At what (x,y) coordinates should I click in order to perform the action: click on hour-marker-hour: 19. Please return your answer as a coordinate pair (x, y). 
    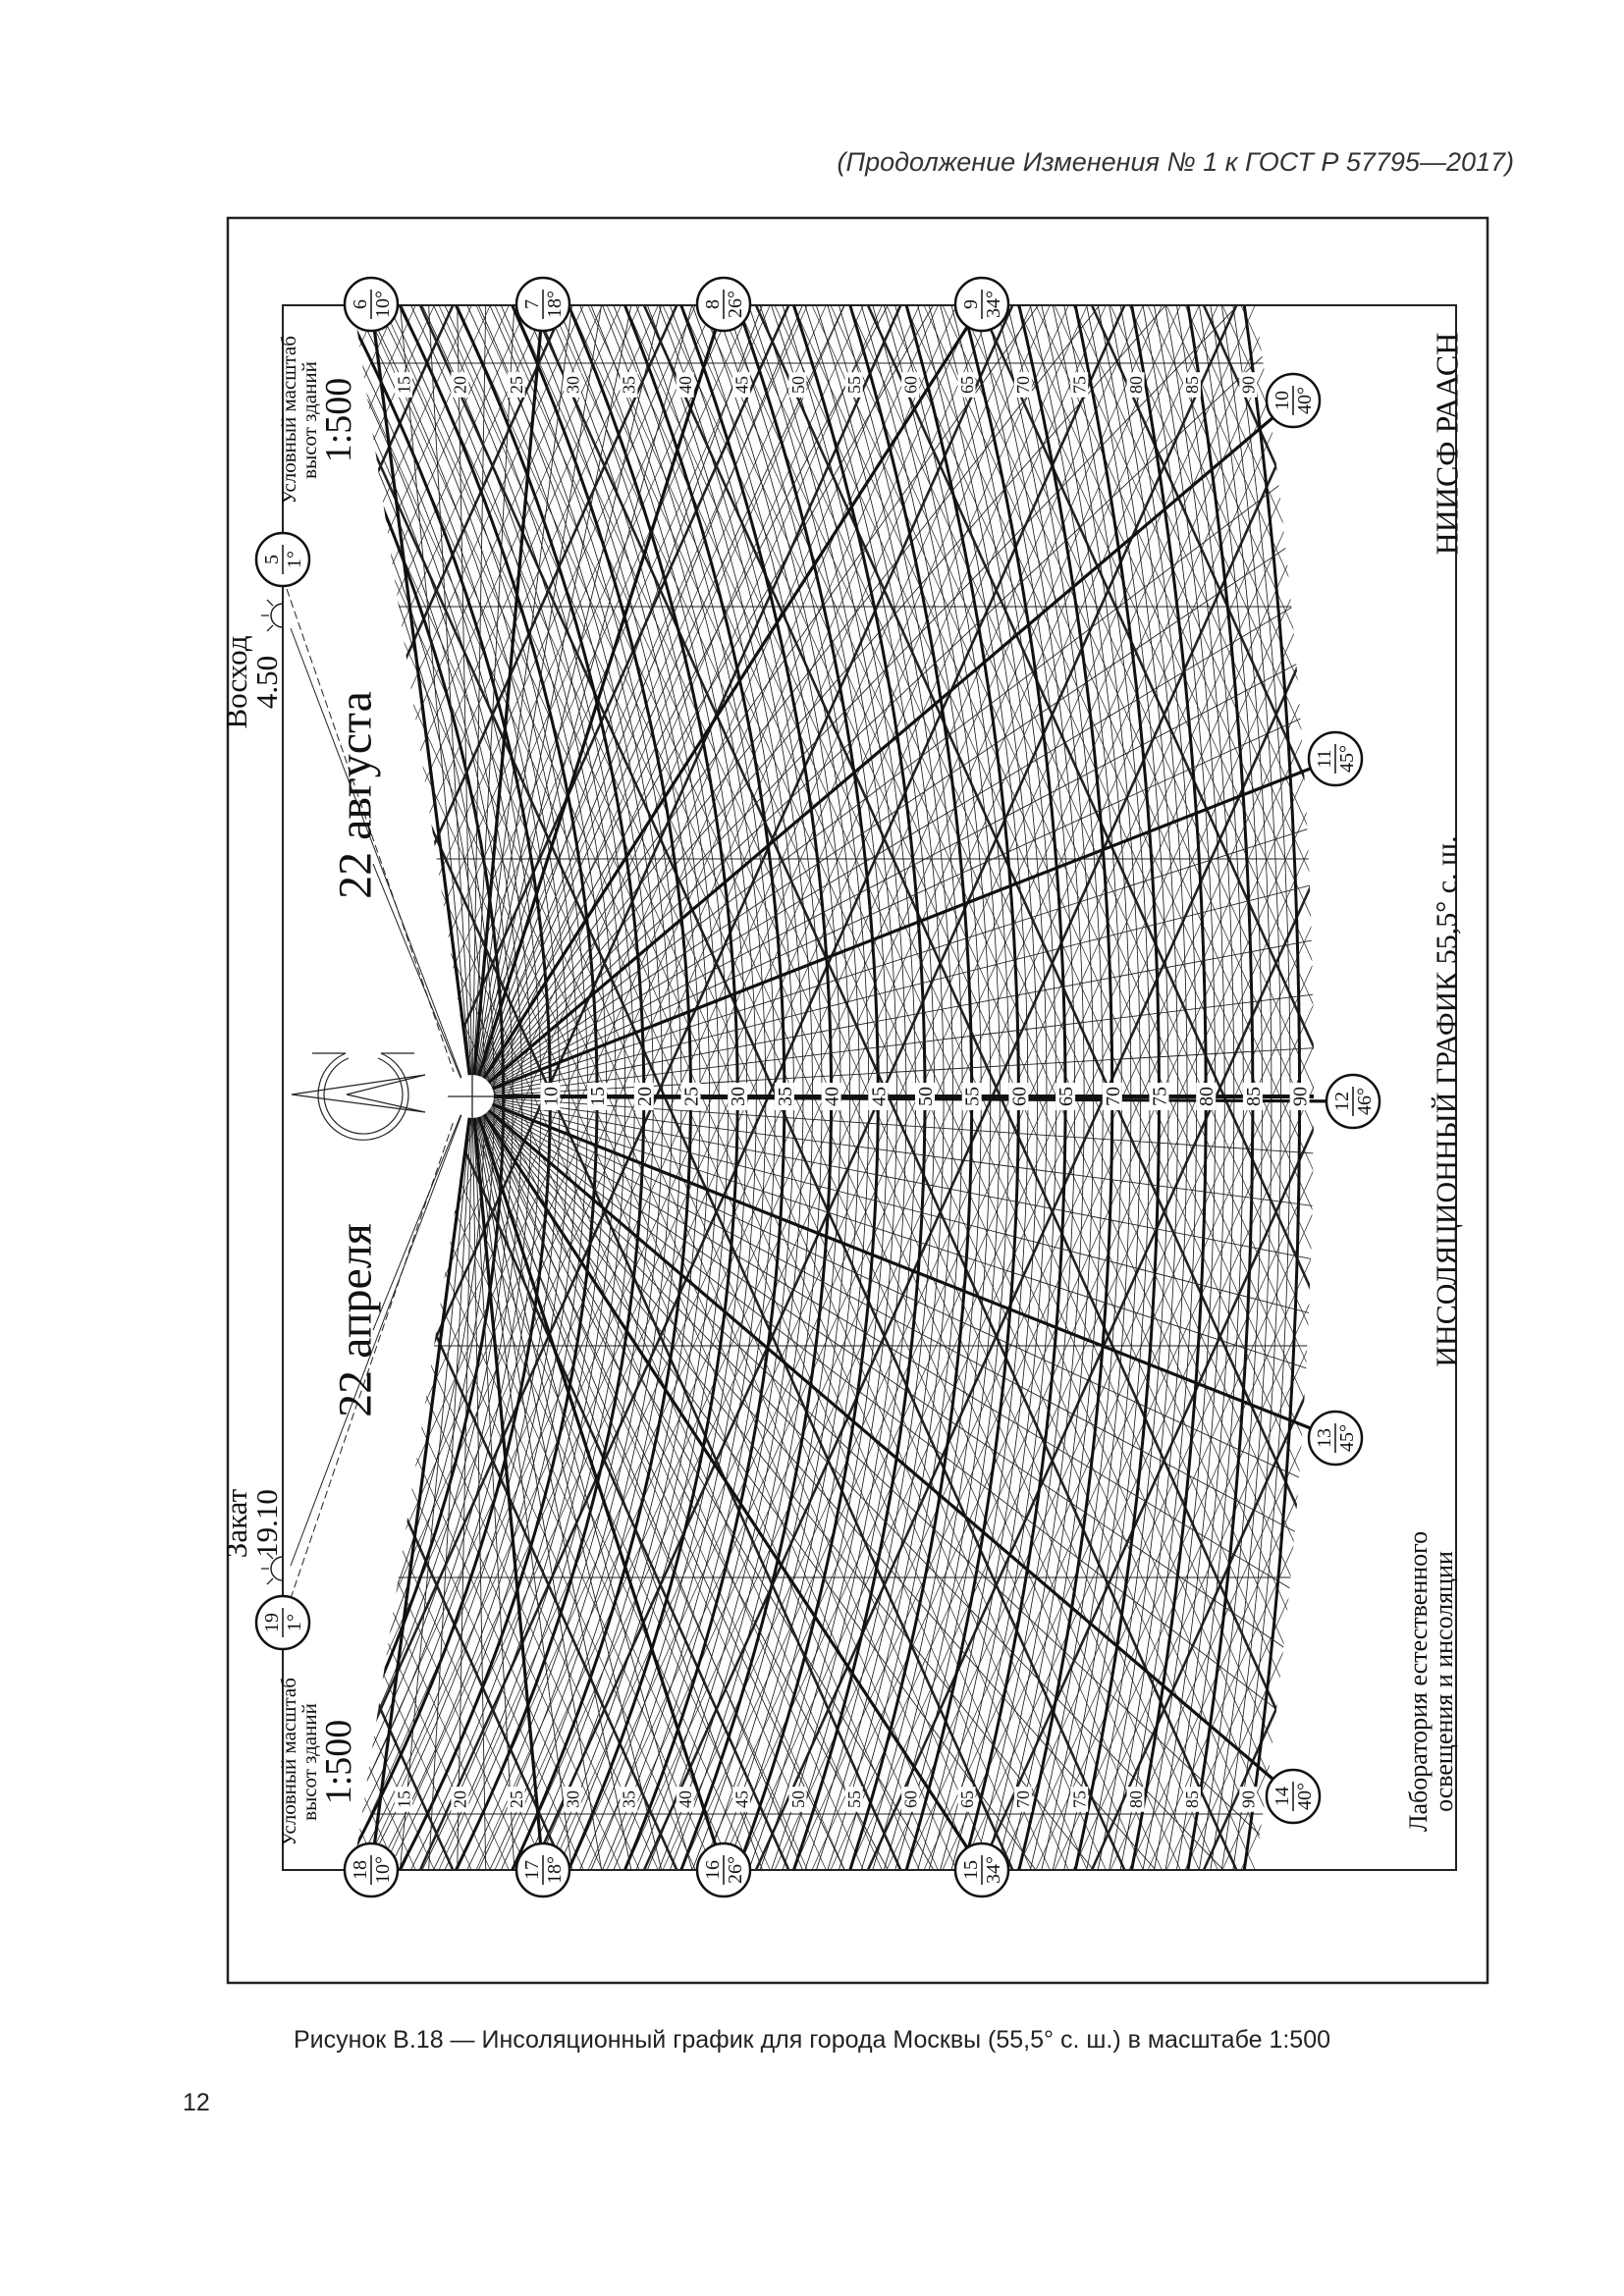
    Looking at the image, I should click on (272, 1622).